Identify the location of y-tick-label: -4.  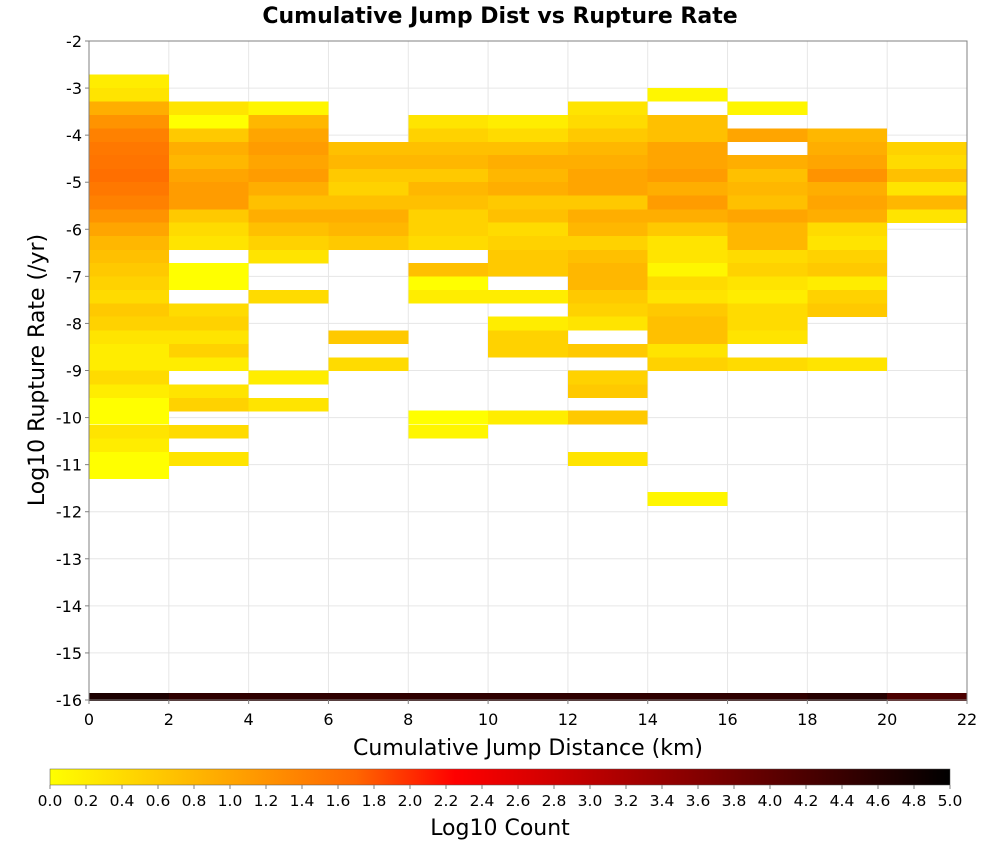
(74, 135).